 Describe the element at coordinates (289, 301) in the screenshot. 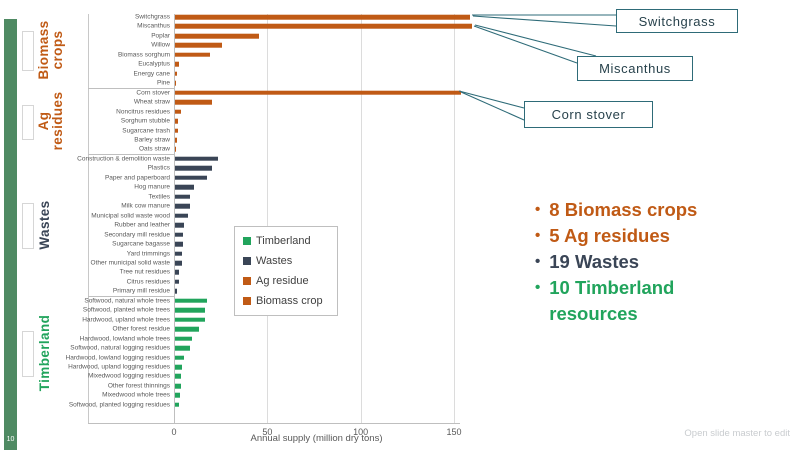

I see `legend-label: Biomass crop` at that location.